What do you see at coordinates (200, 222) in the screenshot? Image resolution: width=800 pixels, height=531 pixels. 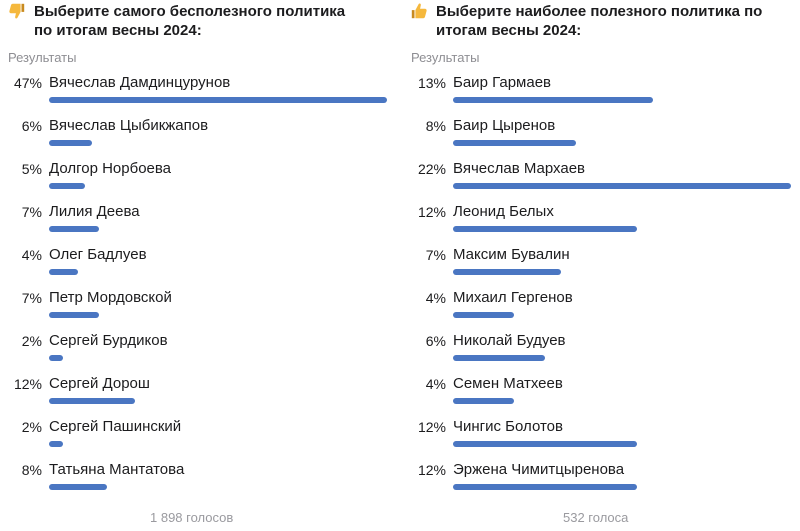 I see `poll-option: 7% Лилия Деева` at bounding box center [200, 222].